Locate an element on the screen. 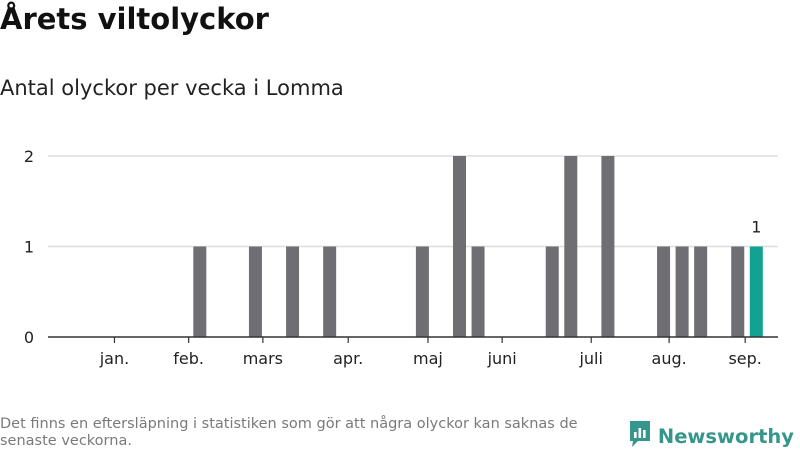 This screenshot has width=800, height=453. brand-name: Newsworthy is located at coordinates (725, 436).